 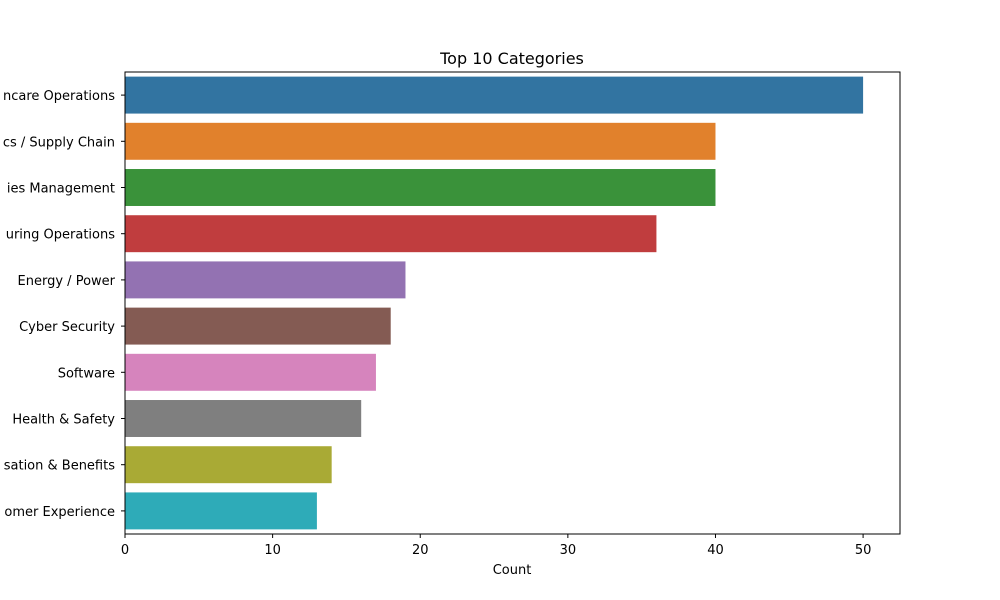 I want to click on x-axis-ticks-group: 0 10 20 30 40 50, so click(x=496, y=546).